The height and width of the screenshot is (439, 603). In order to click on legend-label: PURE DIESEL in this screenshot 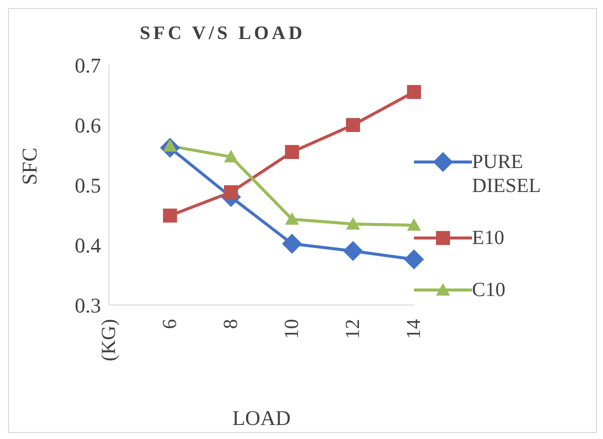, I will do `click(507, 174)`.